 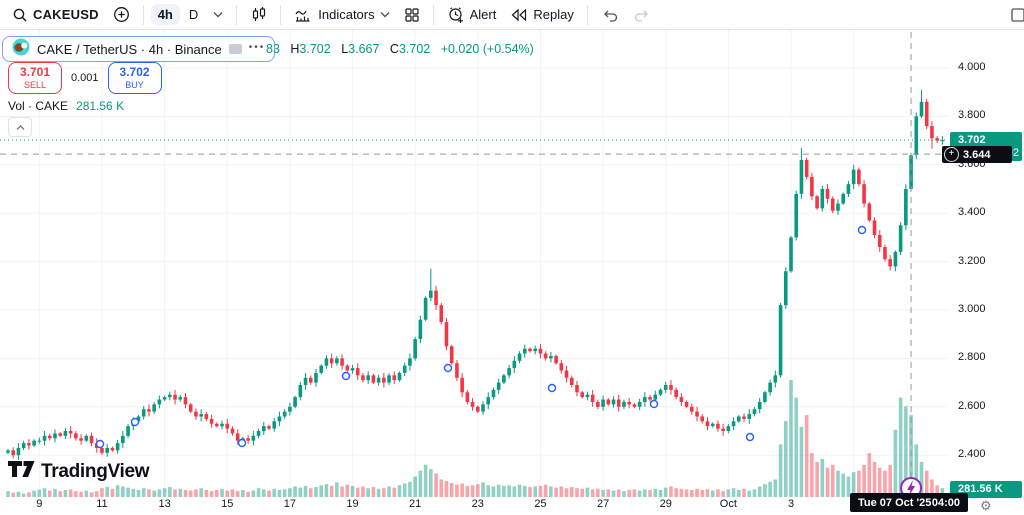 I want to click on sell-button: 3.701 SELL, so click(x=35, y=78).